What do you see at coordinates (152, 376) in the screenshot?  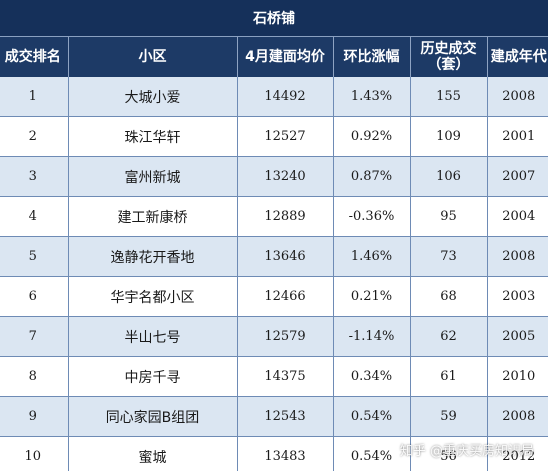 I see `community-name-cell: 中房千寻` at bounding box center [152, 376].